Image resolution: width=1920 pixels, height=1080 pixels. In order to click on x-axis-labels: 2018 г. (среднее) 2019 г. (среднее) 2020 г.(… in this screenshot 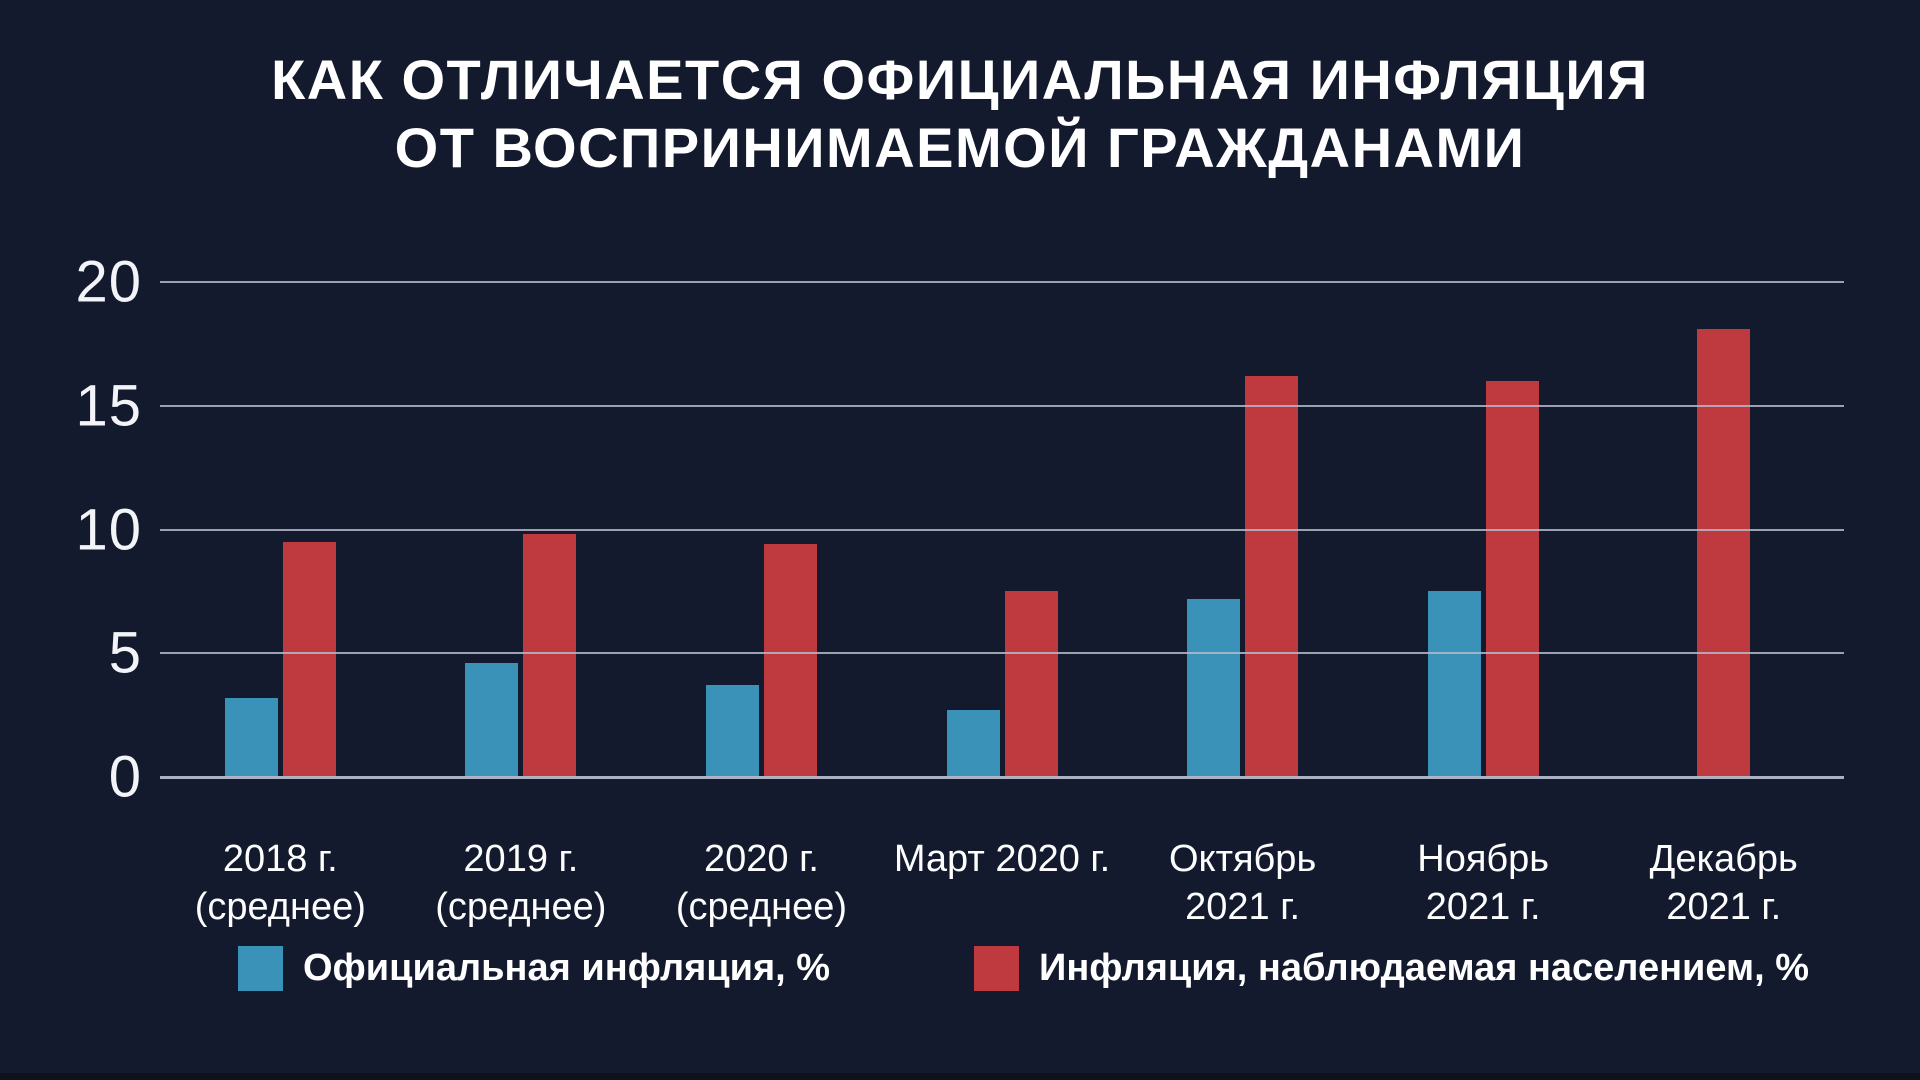, I will do `click(1002, 883)`.